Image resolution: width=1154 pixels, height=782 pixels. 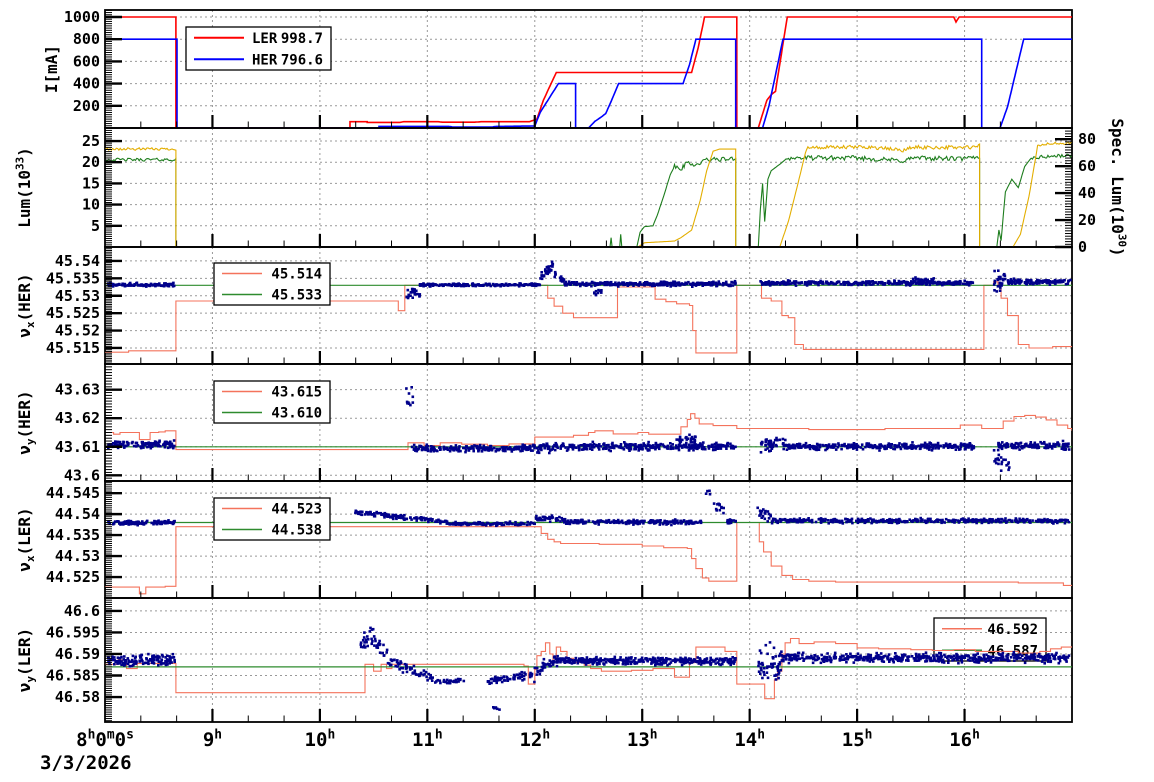 I want to click on y-tick-label: 44.53, so click(x=77, y=556).